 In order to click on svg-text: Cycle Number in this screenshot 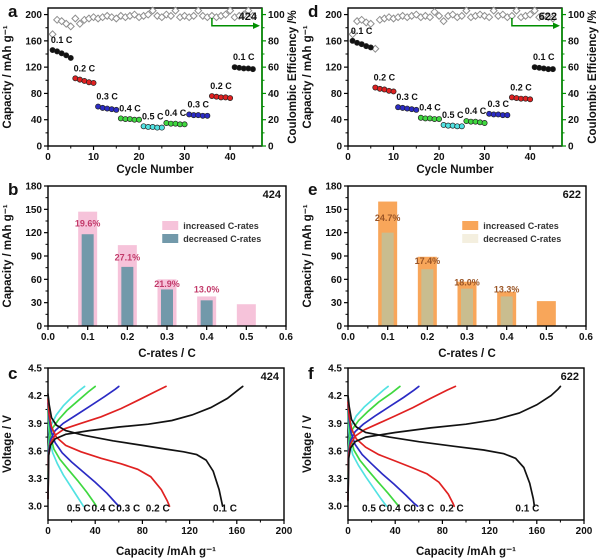, I will do `click(455, 170)`.